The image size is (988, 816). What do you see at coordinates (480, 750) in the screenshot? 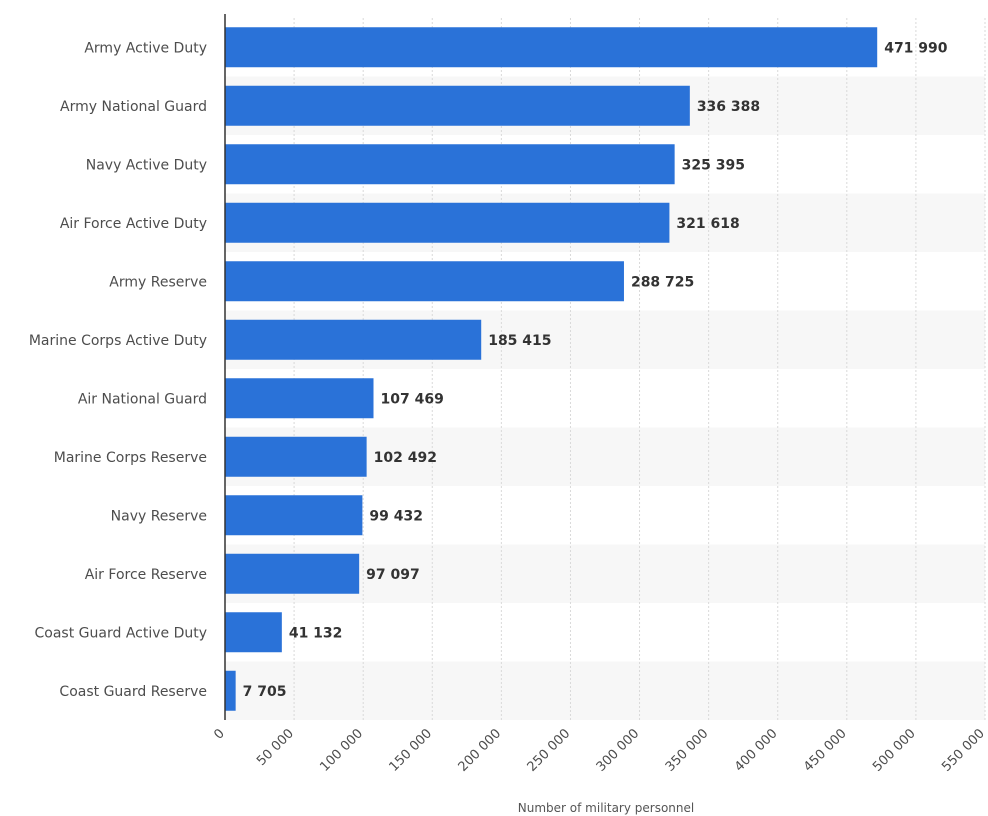
I see `x-tick-label: 200 000` at bounding box center [480, 750].